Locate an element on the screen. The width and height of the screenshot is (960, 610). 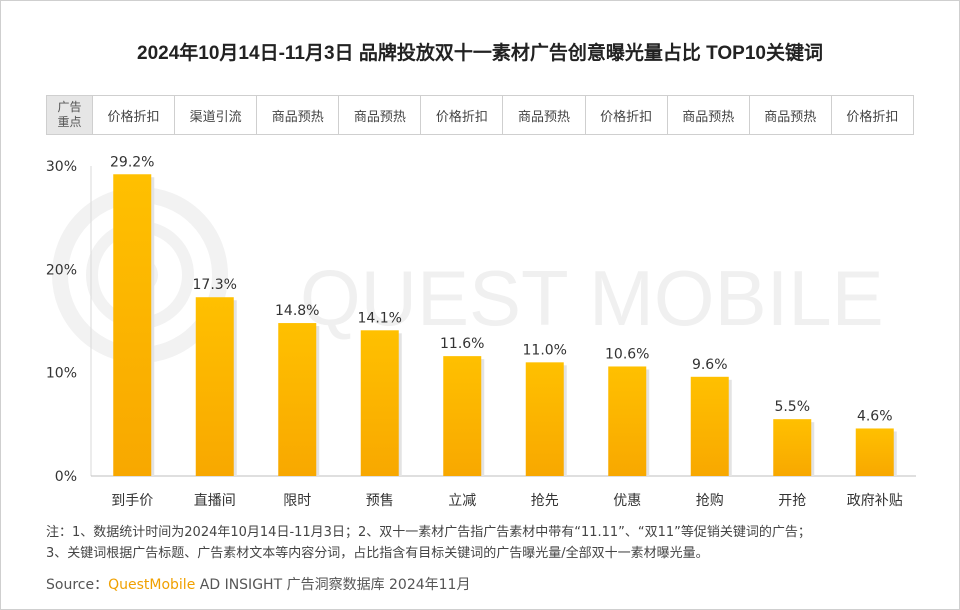
value-label: 14.8% is located at coordinates (297, 311).